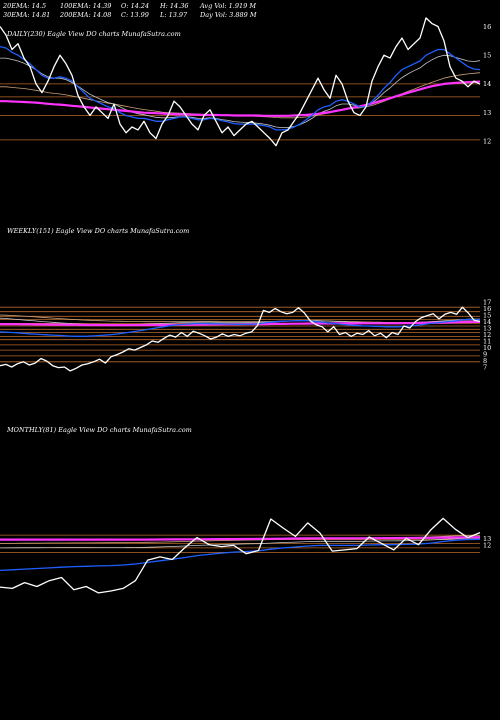 The image size is (500, 720). What do you see at coordinates (85, 15) in the screenshot?
I see `header-stat: 200EMA: 14.08` at bounding box center [85, 15].